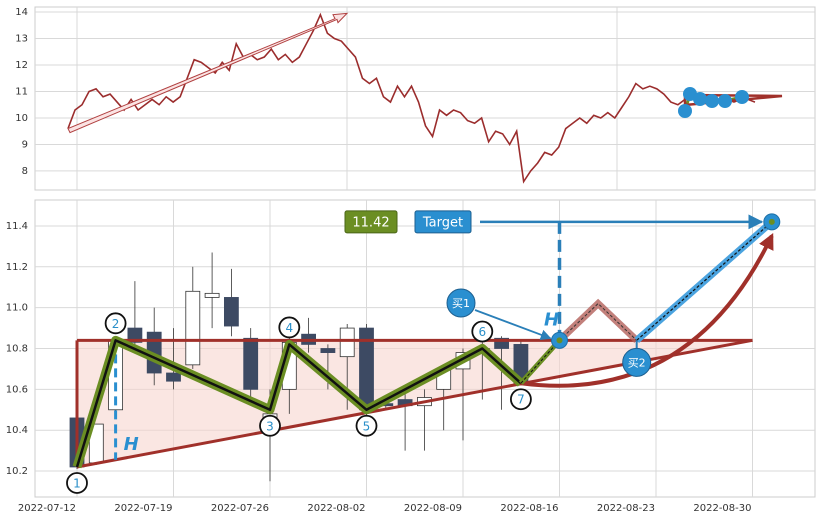 This screenshot has height=520, width=822. I want to click on pattern-point-label: 4, so click(289, 328).